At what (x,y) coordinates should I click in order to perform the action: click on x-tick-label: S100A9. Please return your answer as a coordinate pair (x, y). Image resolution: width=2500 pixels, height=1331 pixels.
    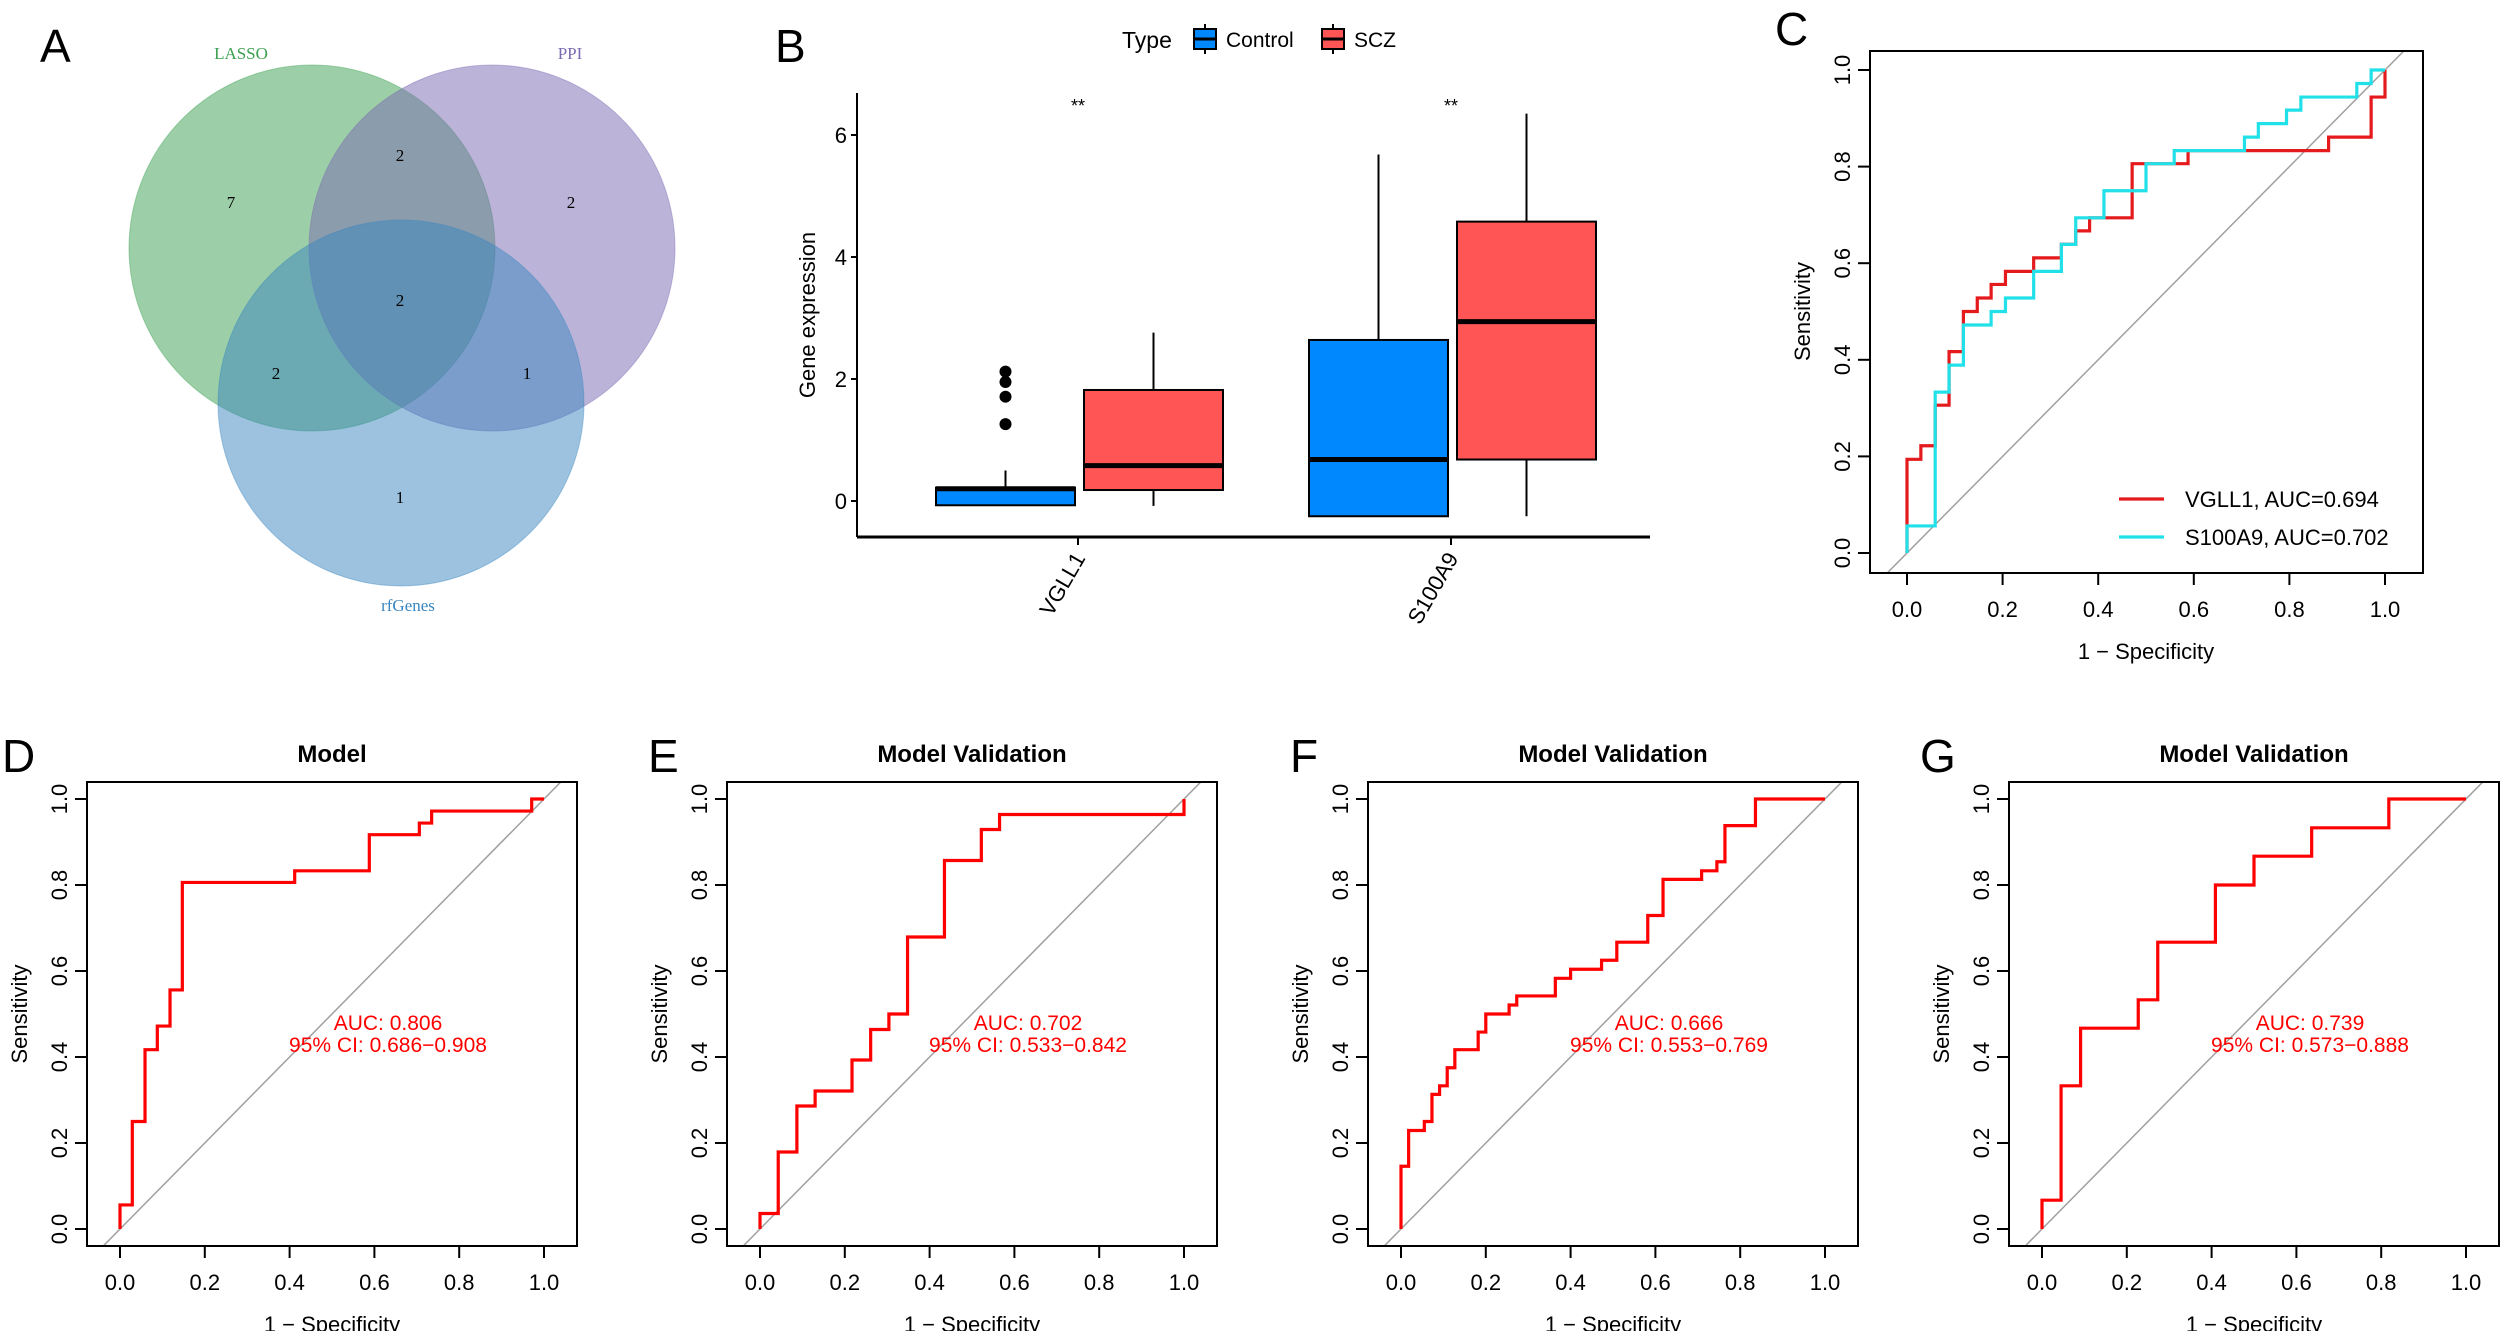
    Looking at the image, I should click on (1433, 588).